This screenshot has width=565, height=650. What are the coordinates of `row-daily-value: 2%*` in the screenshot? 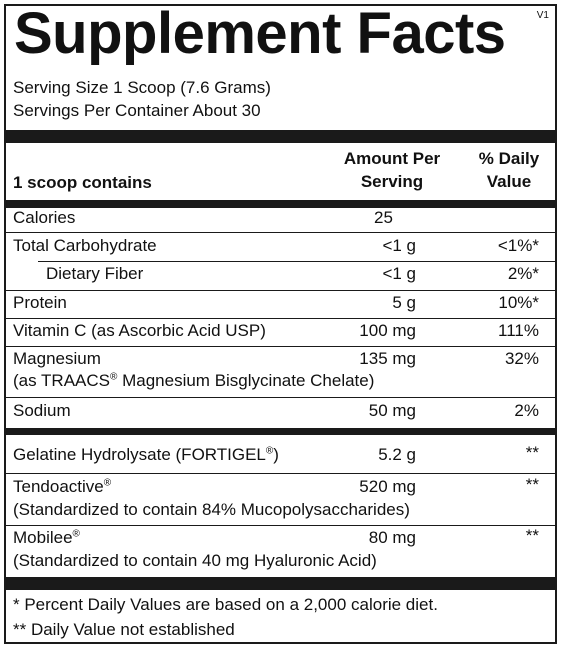 It's located at (523, 273).